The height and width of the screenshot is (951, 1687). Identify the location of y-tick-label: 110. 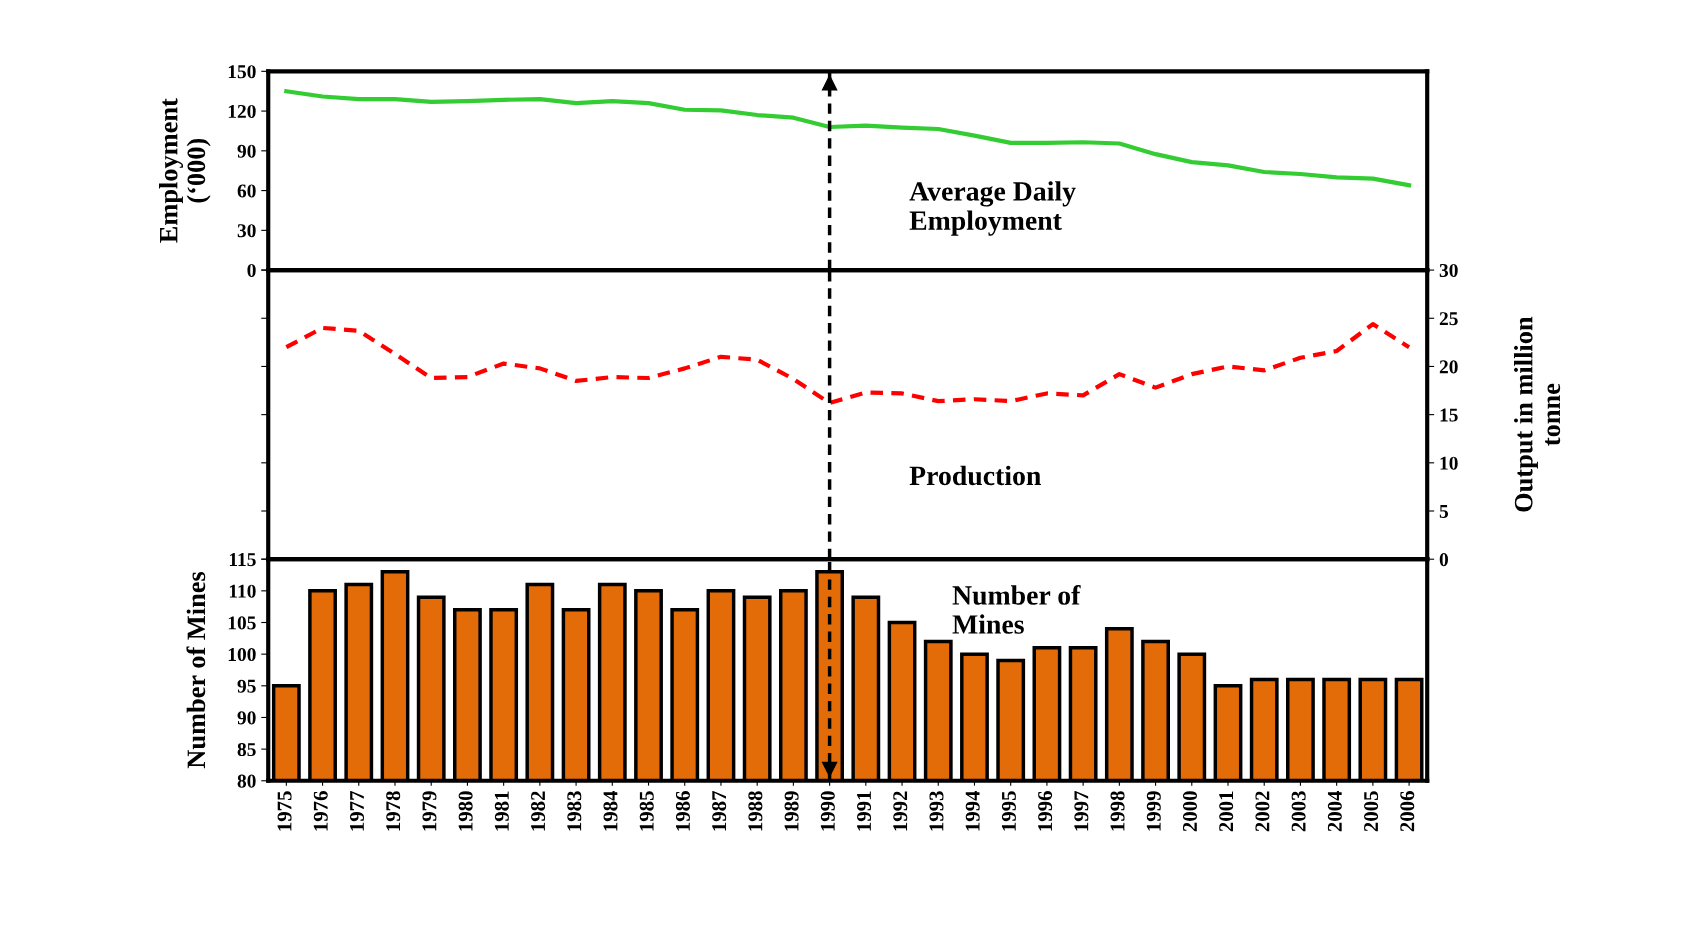
(242, 591).